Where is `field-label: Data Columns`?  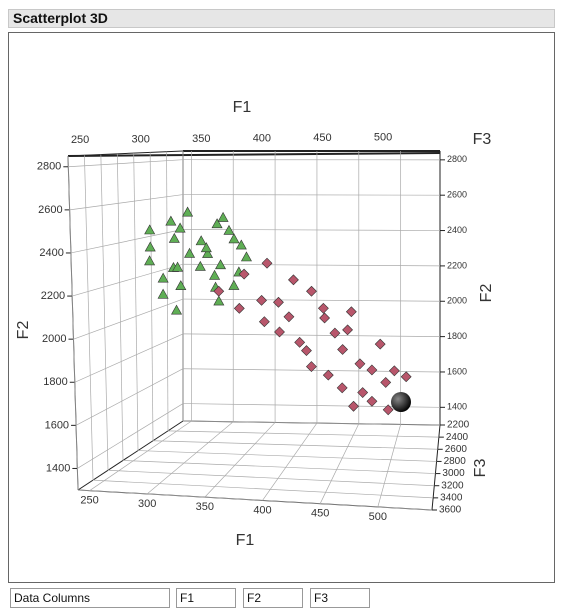 field-label: Data Columns is located at coordinates (90, 598).